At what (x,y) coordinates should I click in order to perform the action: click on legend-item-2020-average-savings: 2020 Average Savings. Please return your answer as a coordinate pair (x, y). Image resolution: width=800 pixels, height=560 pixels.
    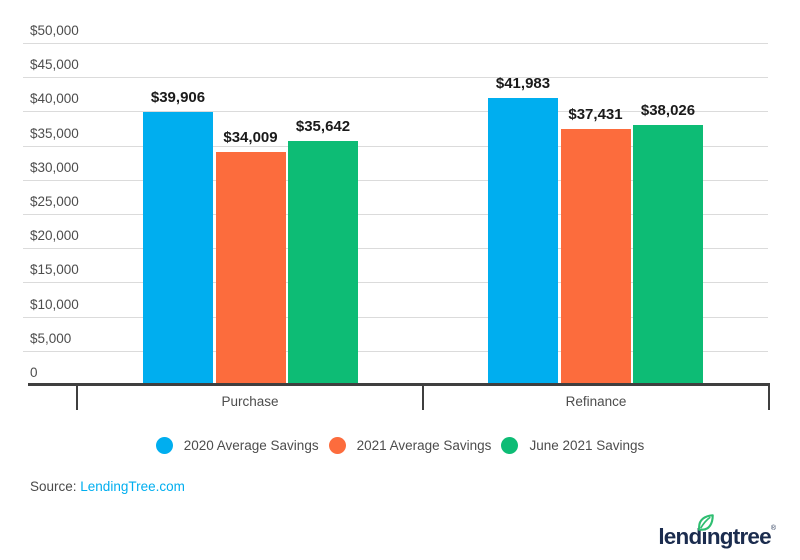
    Looking at the image, I should click on (237, 445).